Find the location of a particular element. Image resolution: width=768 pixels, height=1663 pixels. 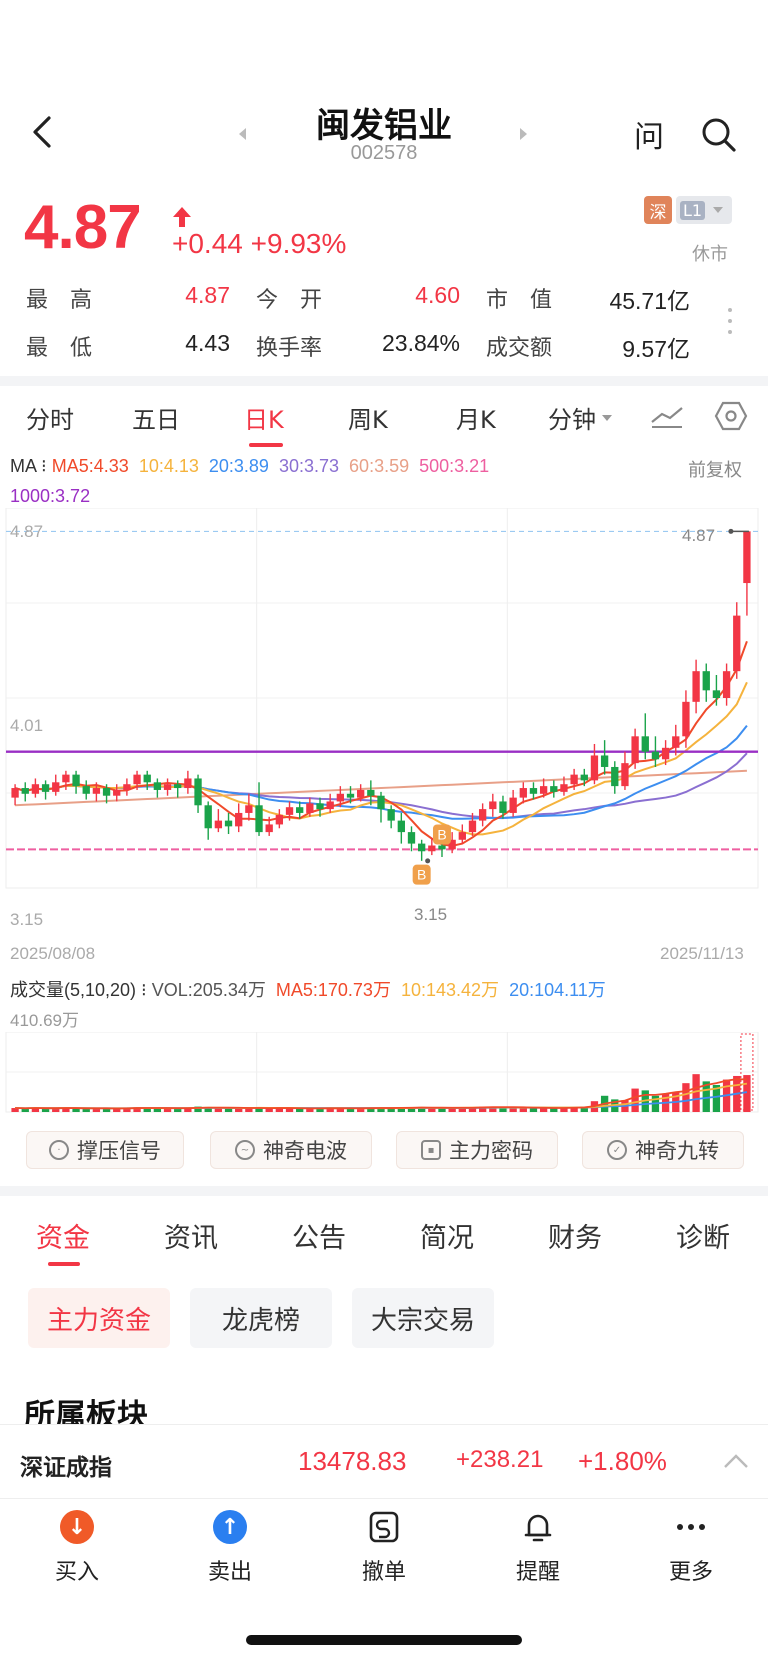

tab-daily-k: 日K is located at coordinates (264, 420).